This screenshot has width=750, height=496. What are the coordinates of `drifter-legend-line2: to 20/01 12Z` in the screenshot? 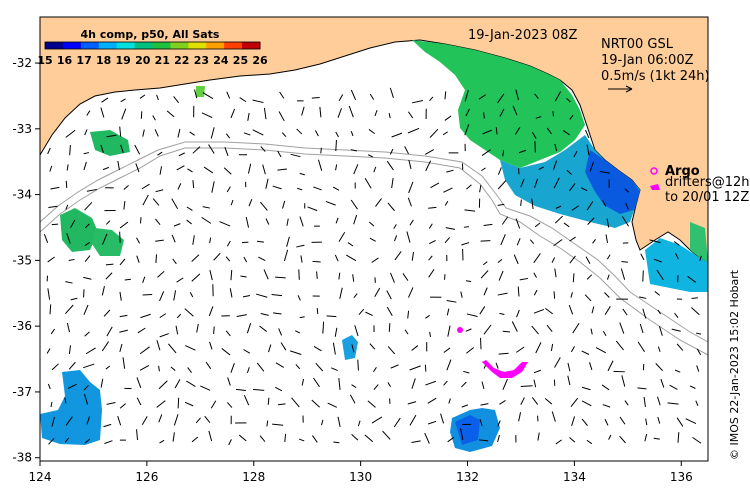 It's located at (707, 197).